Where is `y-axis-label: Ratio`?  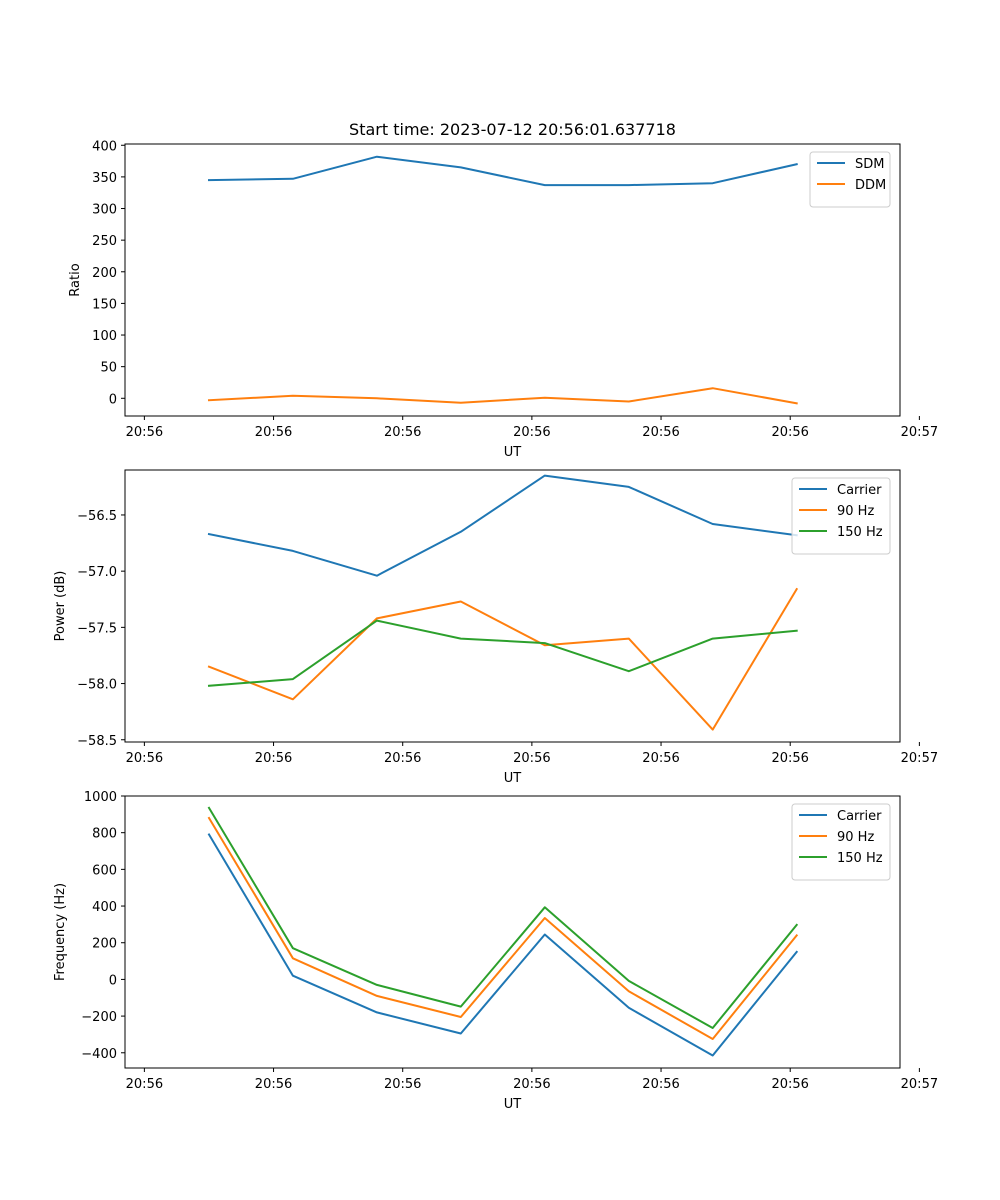 y-axis-label: Ratio is located at coordinates (75, 279).